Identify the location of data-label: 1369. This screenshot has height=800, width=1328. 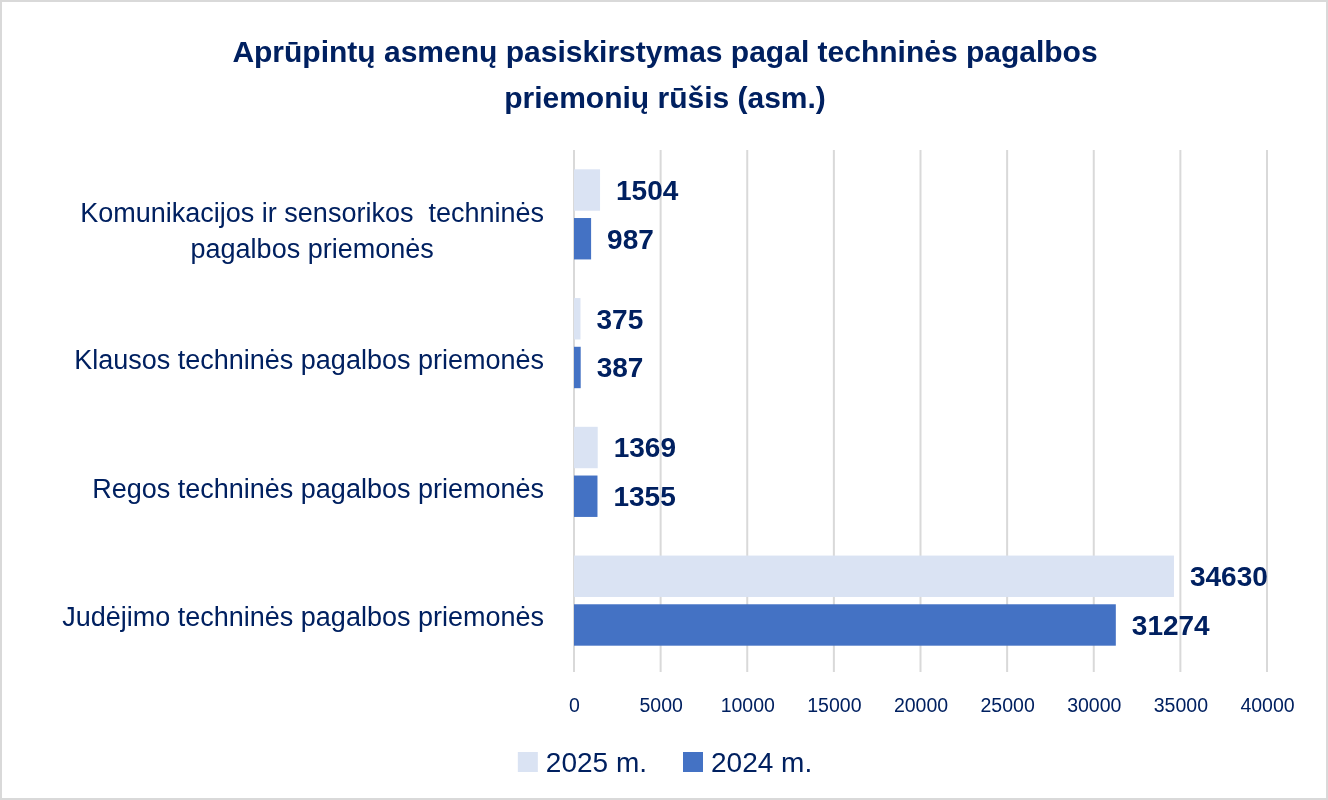
(645, 448).